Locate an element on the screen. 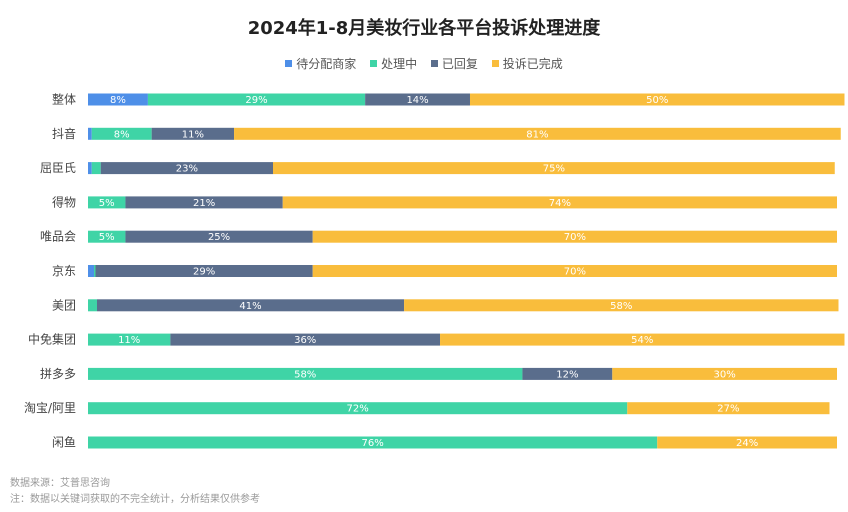  category-label: 拼多多 is located at coordinates (58, 374).